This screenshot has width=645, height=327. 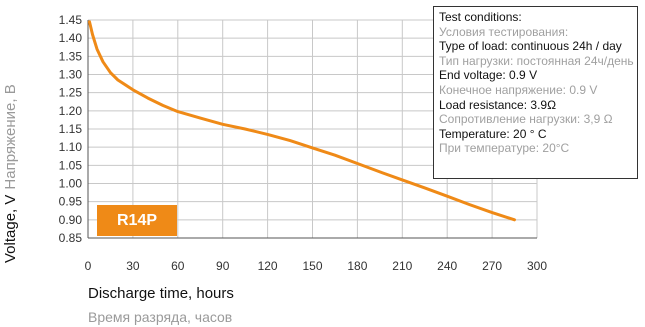 I want to click on y-tick-label: 1.15, so click(x=71, y=129).